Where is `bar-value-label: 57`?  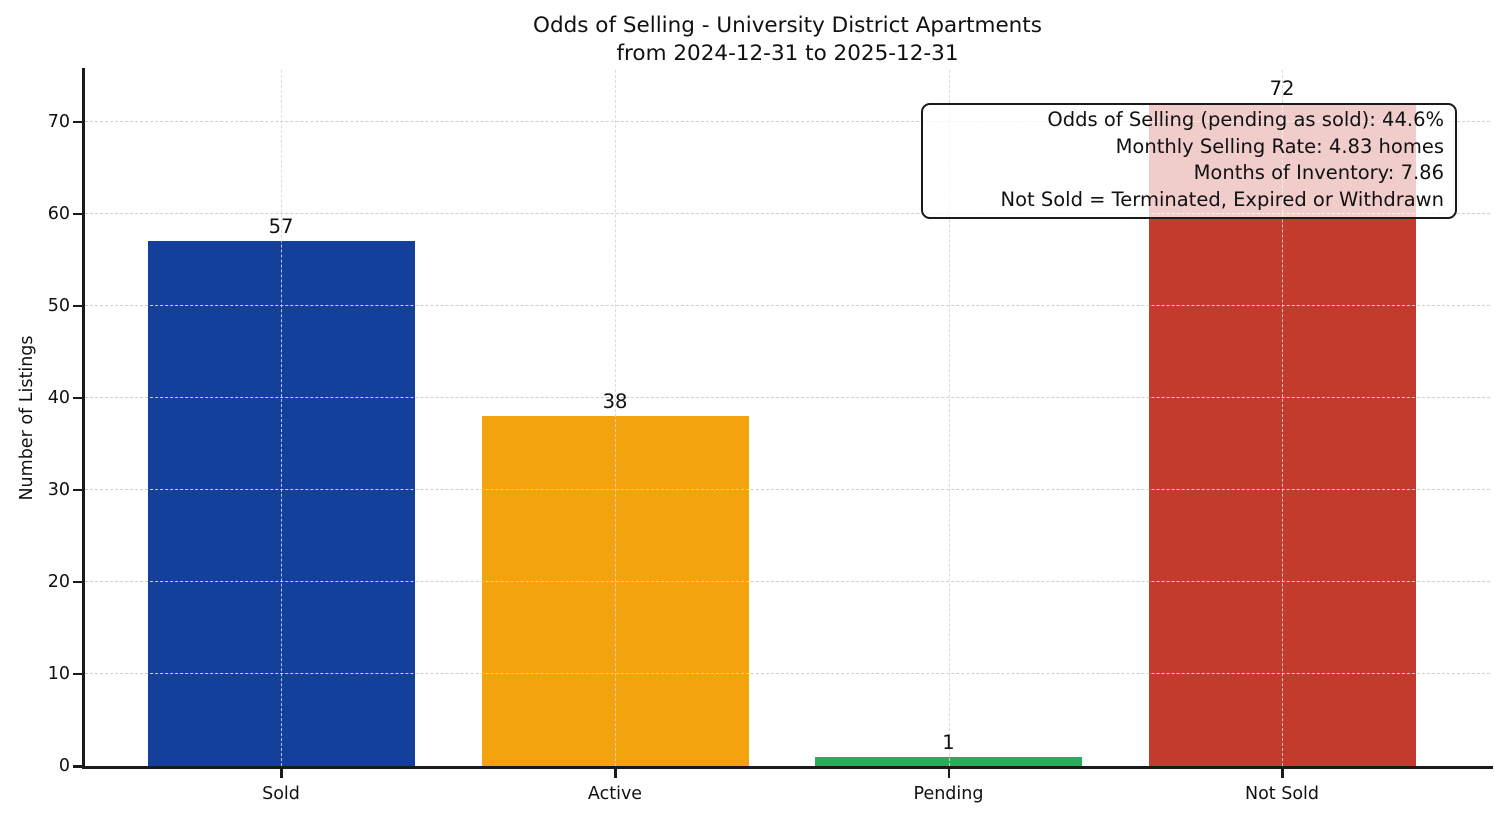
bar-value-label: 57 is located at coordinates (281, 227).